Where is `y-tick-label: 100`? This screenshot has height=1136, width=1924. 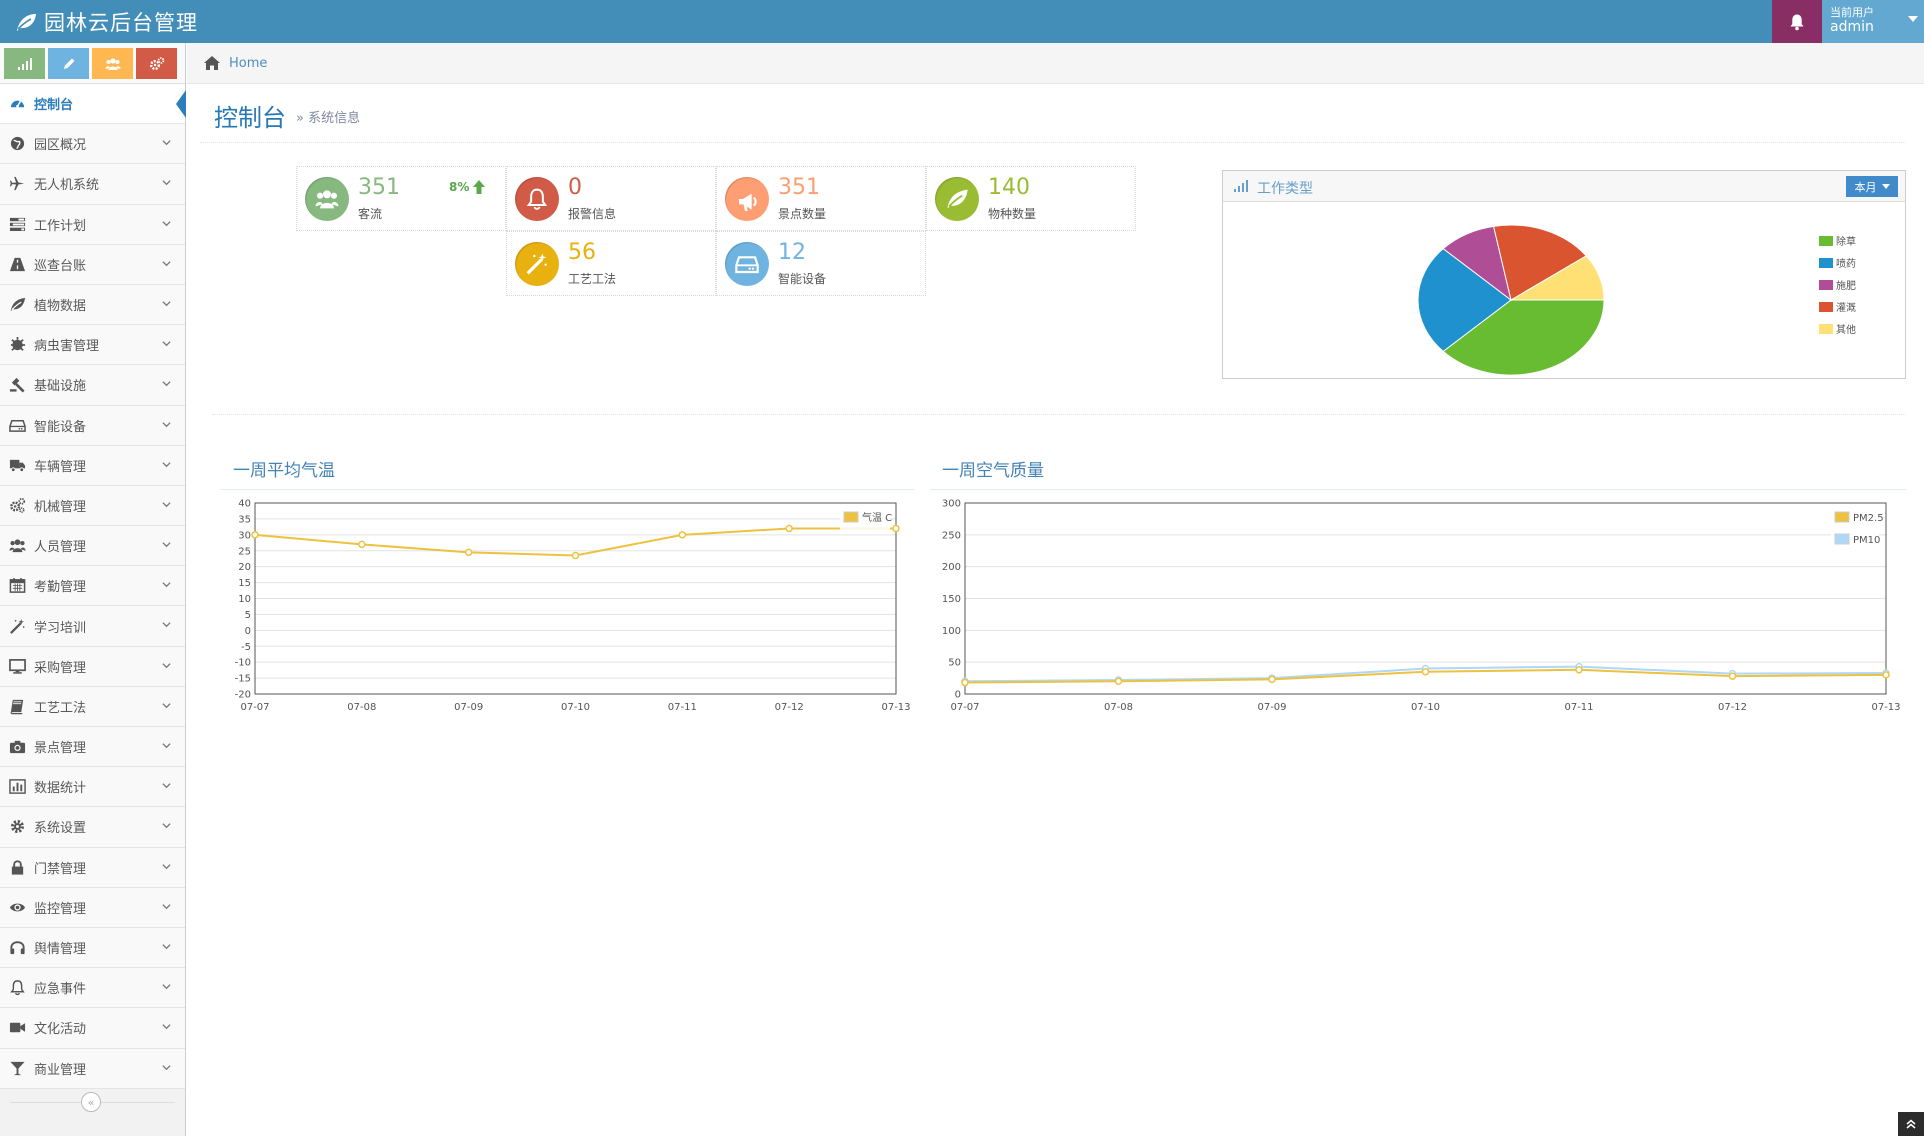 y-tick-label: 100 is located at coordinates (951, 631).